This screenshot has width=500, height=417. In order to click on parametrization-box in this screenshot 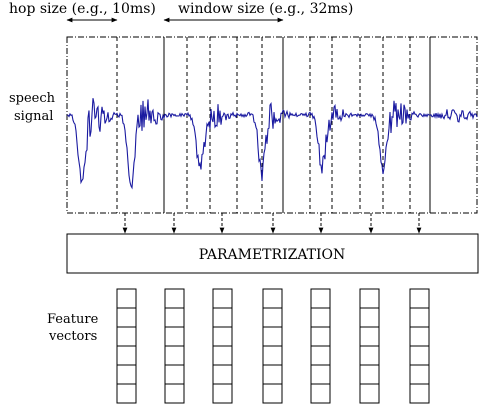, I will do `click(272, 253)`.